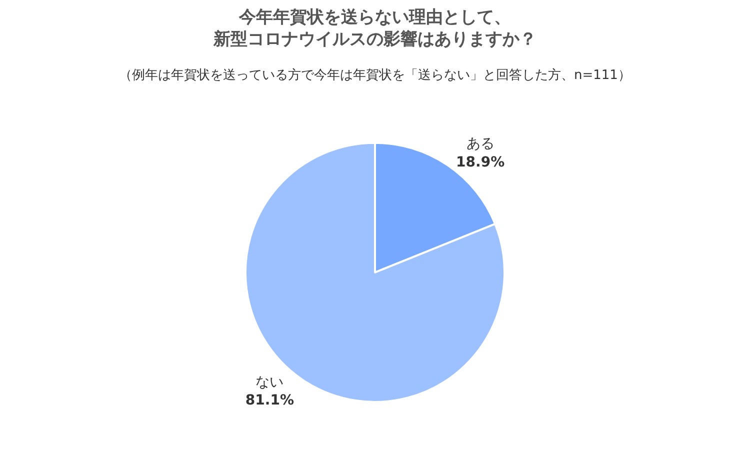  What do you see at coordinates (480, 162) in the screenshot?
I see `data-label: 18.9%` at bounding box center [480, 162].